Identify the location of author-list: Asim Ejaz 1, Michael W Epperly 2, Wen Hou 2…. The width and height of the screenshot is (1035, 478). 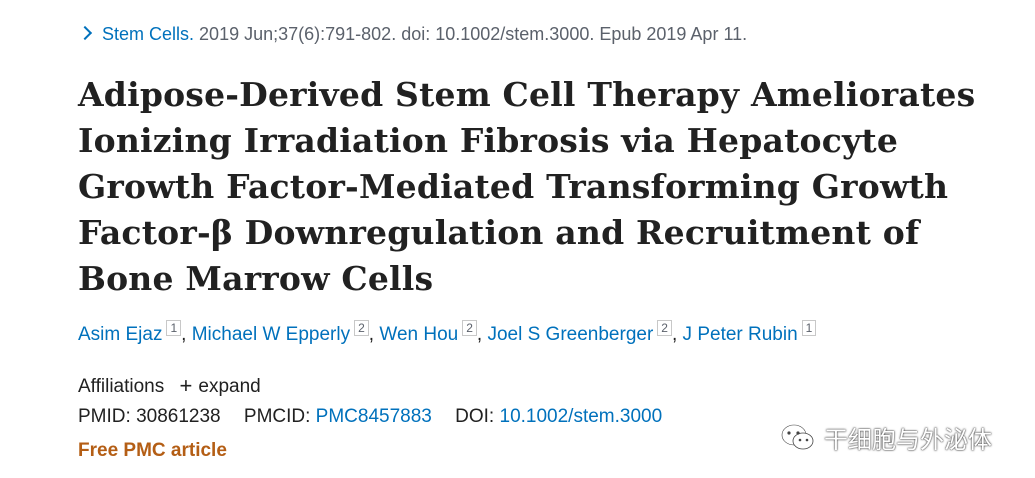
(447, 333).